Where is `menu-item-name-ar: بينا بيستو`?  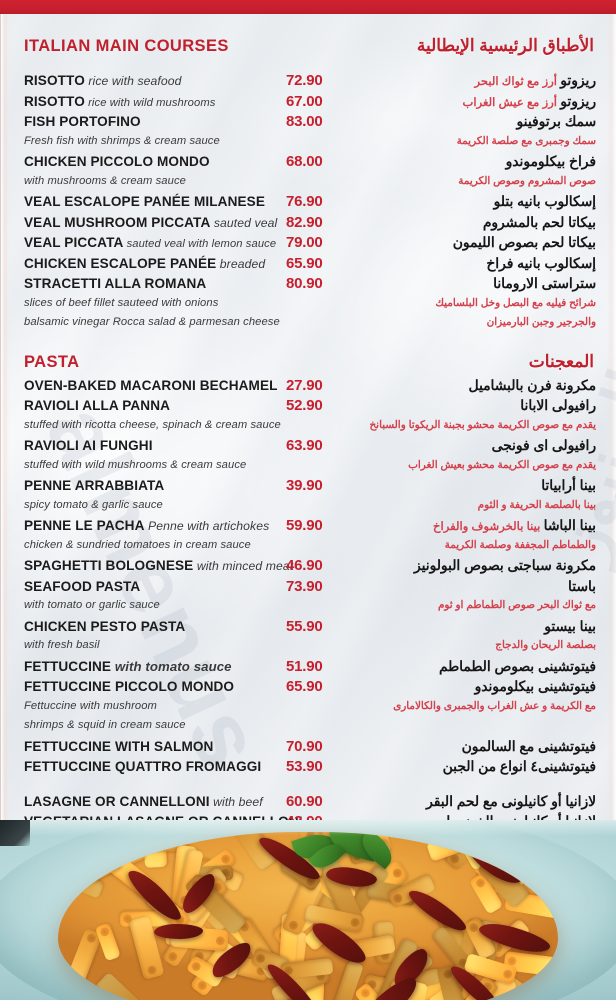
menu-item-name-ar: بينا بيستو is located at coordinates (570, 626).